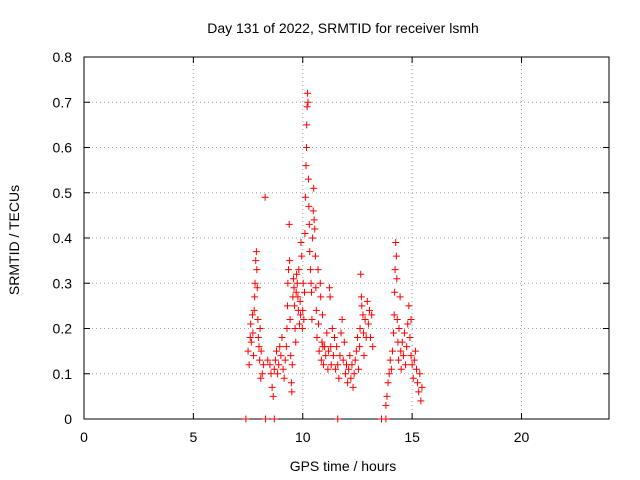 This screenshot has width=640, height=480. What do you see at coordinates (63, 193) in the screenshot?
I see `y-tick-label: 0.5` at bounding box center [63, 193].